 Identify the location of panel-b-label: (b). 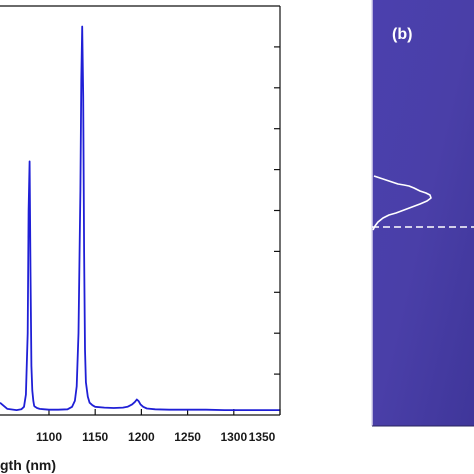
(402, 34).